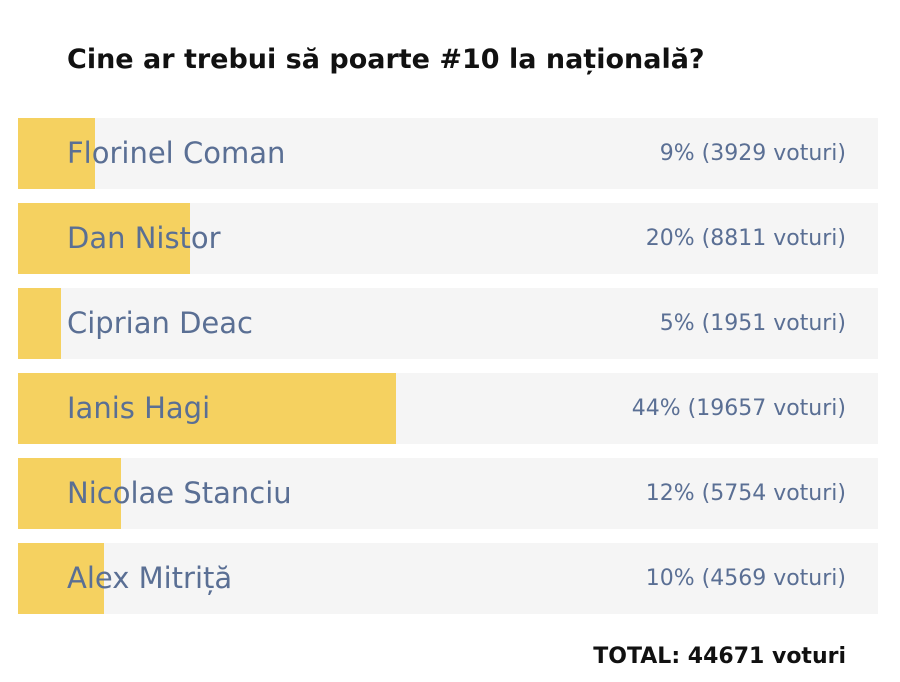 This screenshot has width=900, height=682. What do you see at coordinates (752, 153) in the screenshot?
I see `poll-option-stat: 9% (3929 voturi)` at bounding box center [752, 153].